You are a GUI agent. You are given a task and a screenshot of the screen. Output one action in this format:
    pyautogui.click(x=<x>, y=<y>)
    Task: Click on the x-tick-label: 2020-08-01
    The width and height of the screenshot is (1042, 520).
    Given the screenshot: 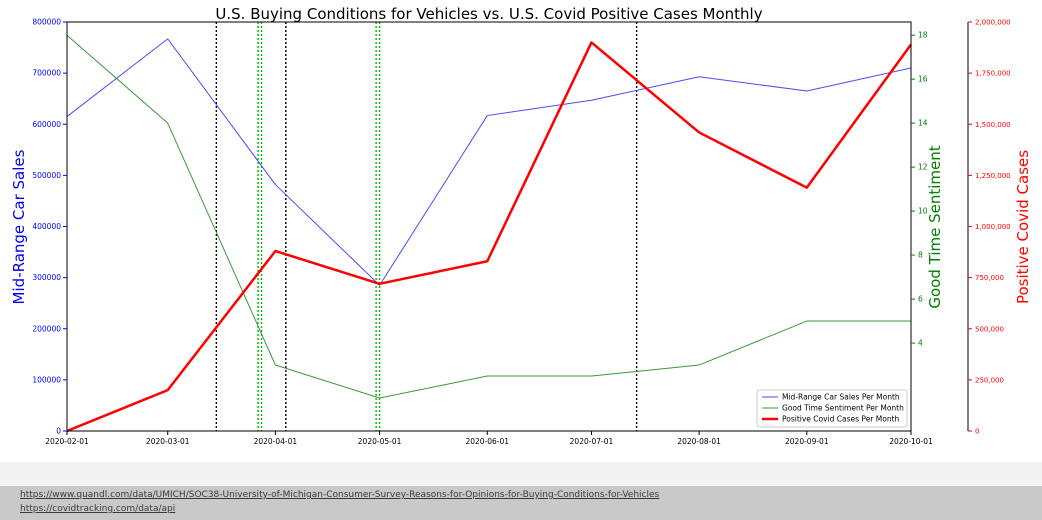 What is the action you would take?
    pyautogui.click(x=699, y=441)
    